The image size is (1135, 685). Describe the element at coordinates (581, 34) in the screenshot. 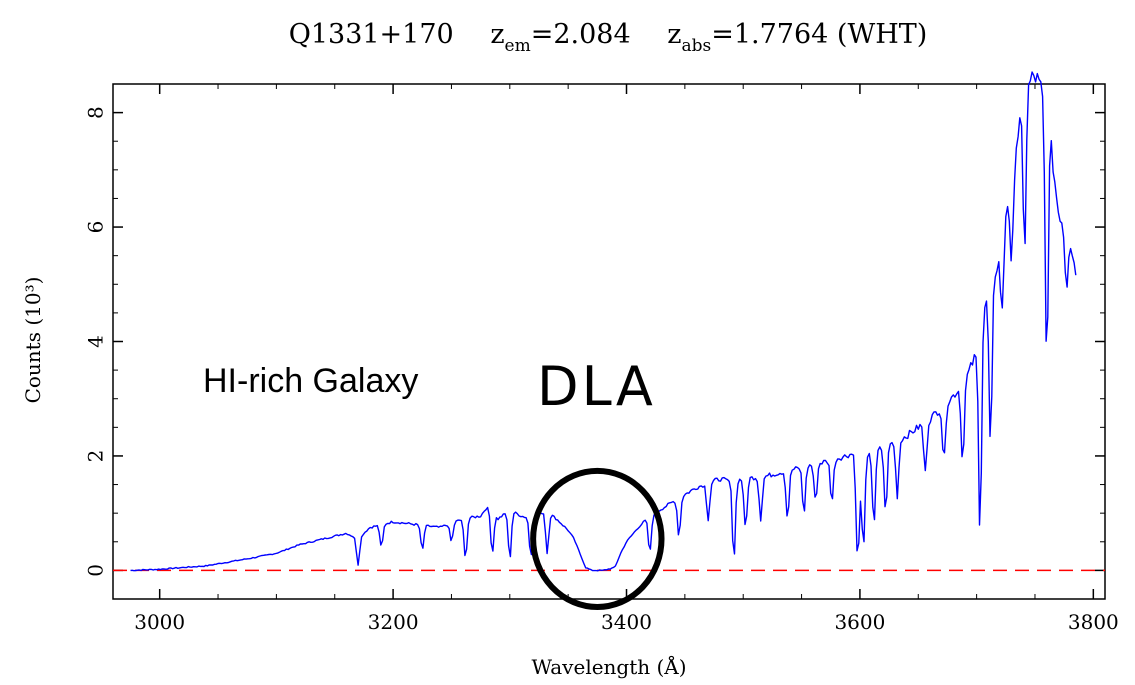

I see `title-zem-value: =2.084` at that location.